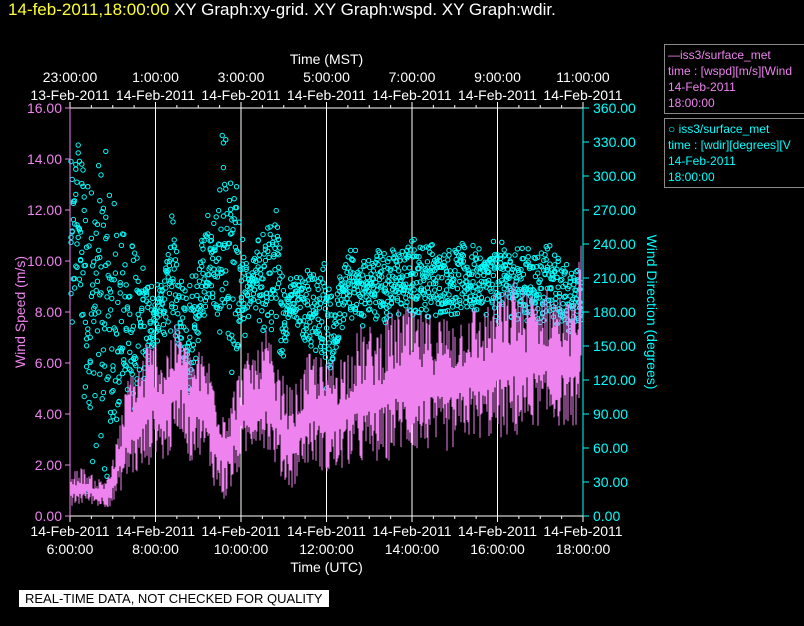 This screenshot has width=804, height=626. I want to click on y-left-tick-label: 10.00, so click(44, 261).